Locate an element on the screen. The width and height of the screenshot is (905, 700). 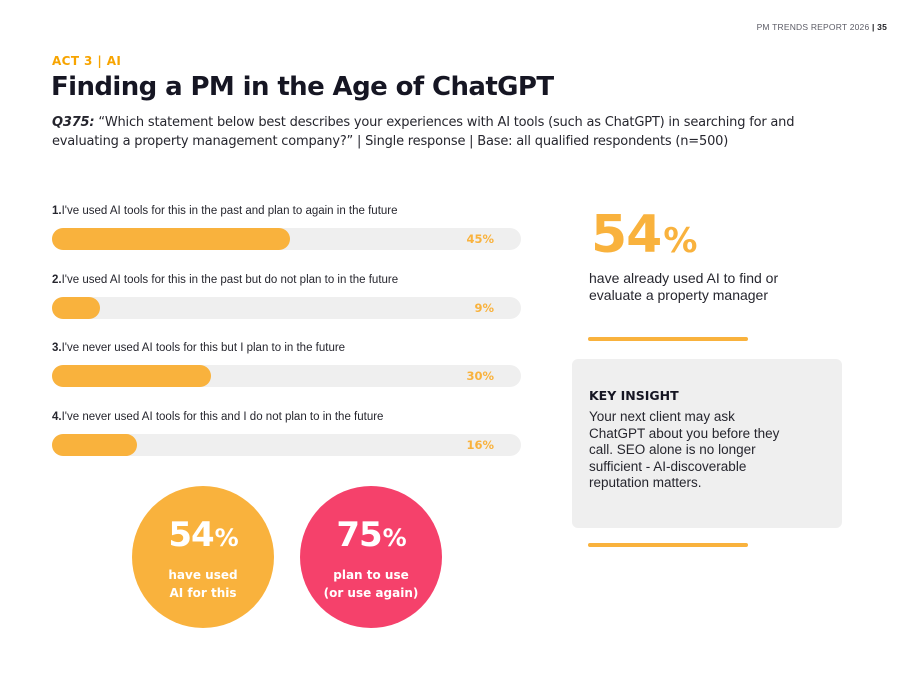
stat-unit: % is located at coordinates (680, 241).